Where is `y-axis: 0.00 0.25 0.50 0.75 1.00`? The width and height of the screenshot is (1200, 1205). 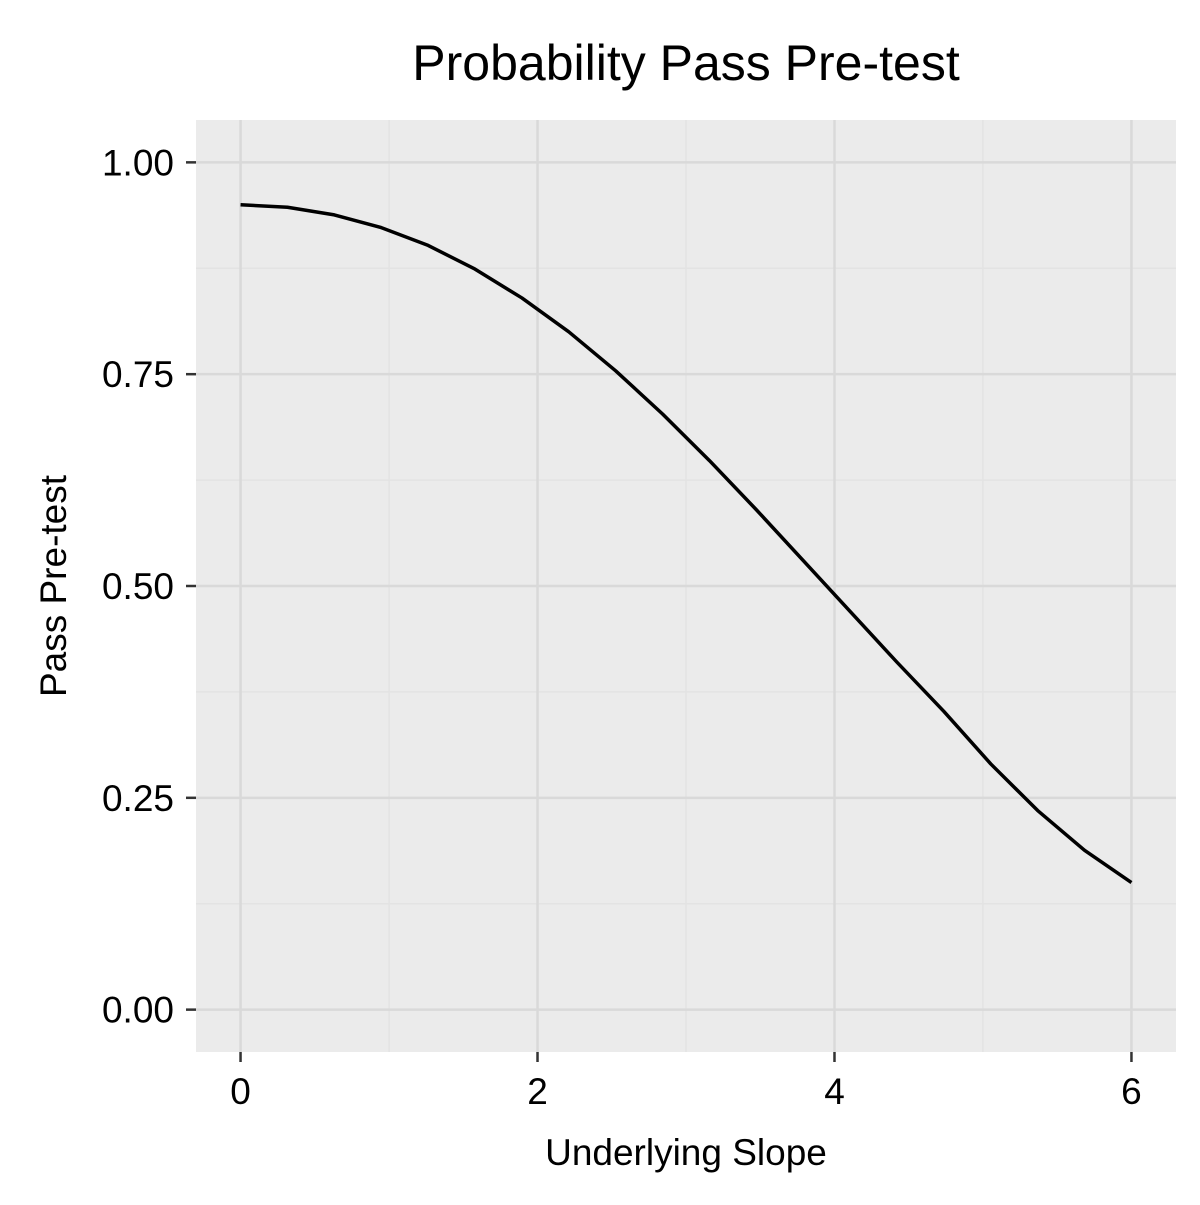
y-axis: 0.00 0.25 0.50 0.75 1.00 is located at coordinates (149, 586).